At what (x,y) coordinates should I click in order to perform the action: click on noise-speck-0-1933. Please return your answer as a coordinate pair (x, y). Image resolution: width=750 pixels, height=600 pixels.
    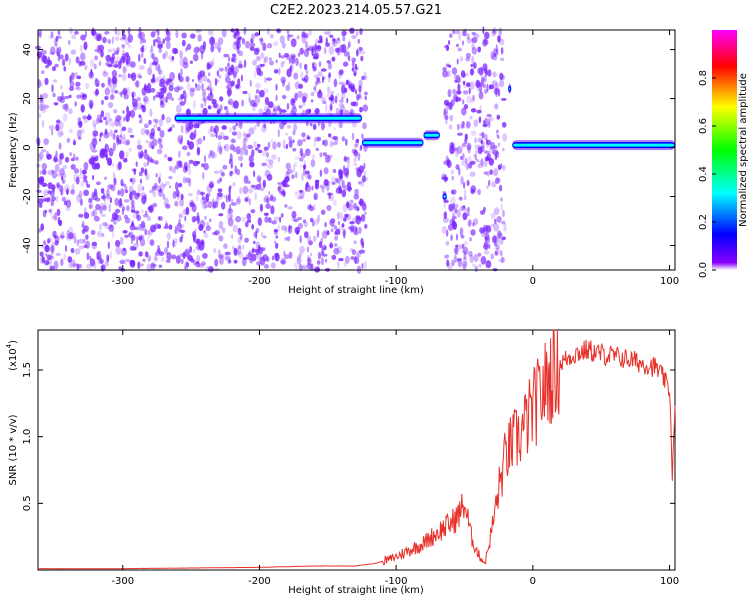
    Looking at the image, I should click on (259, 221).